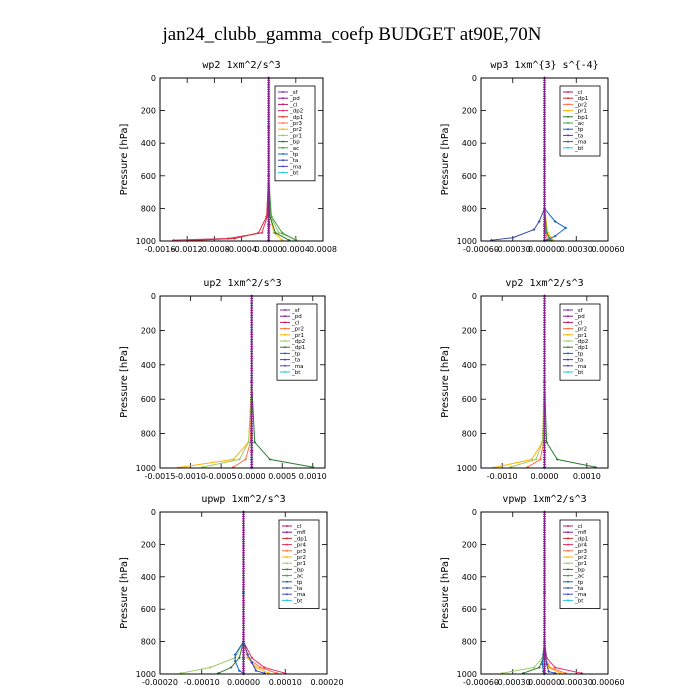 Image resolution: width=700 pixels, height=700 pixels. I want to click on y-tick-label: 200, so click(148, 111).